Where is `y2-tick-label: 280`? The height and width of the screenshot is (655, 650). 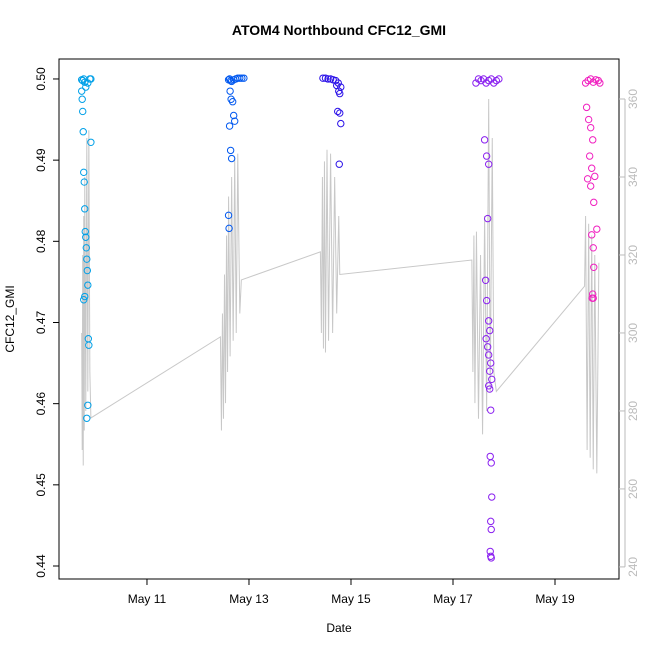 y2-tick-label: 280 is located at coordinates (633, 411).